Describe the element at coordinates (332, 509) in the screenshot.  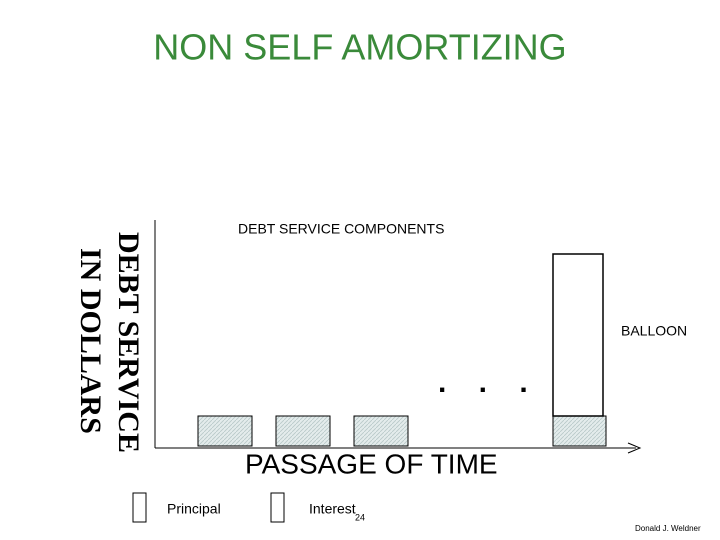
I see `legend-label: Interest` at that location.